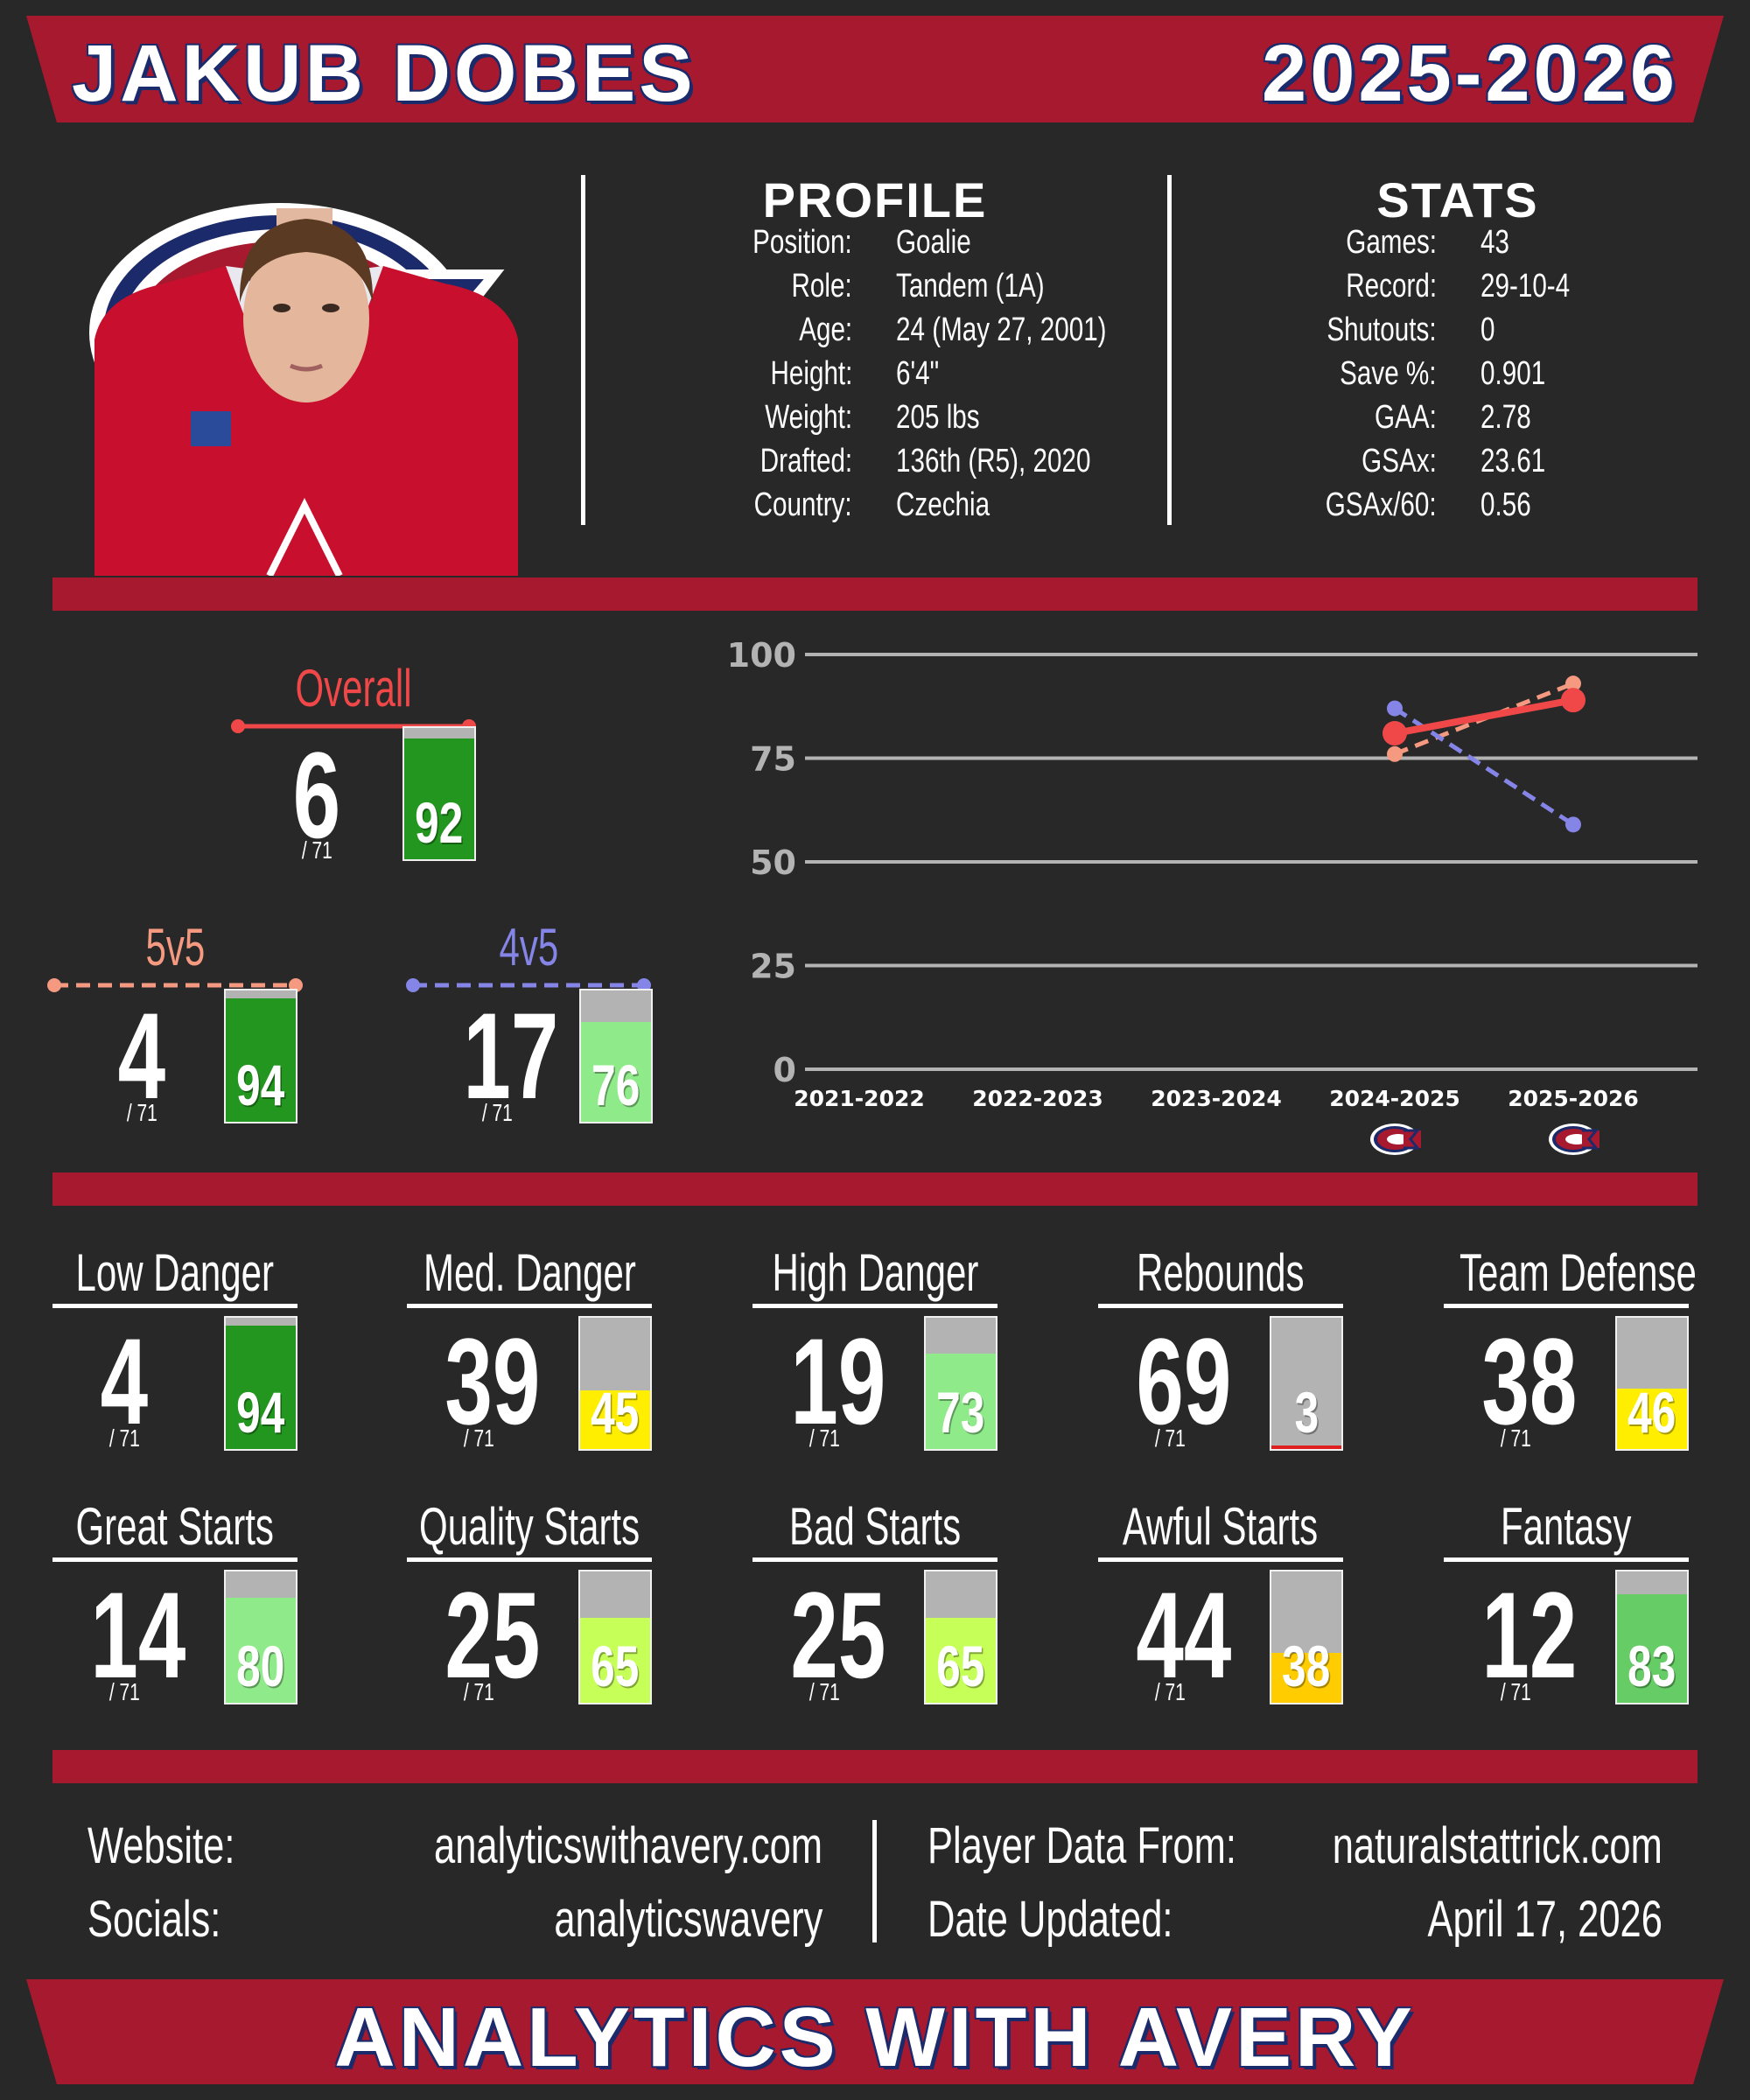 The width and height of the screenshot is (1750, 2100). What do you see at coordinates (918, 373) in the screenshot?
I see `profile-row-value: 6'4"` at bounding box center [918, 373].